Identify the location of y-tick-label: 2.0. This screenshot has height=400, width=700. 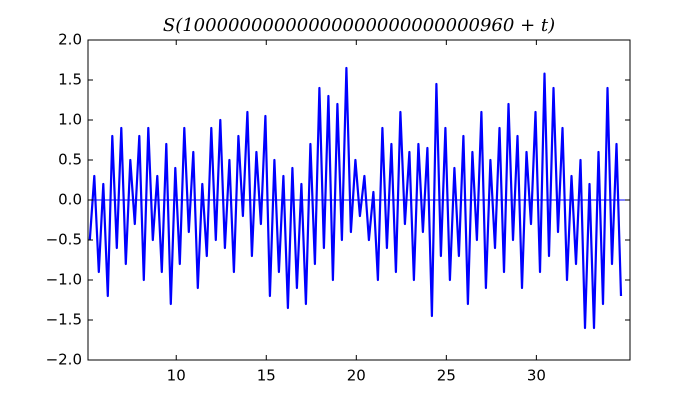
(70, 40).